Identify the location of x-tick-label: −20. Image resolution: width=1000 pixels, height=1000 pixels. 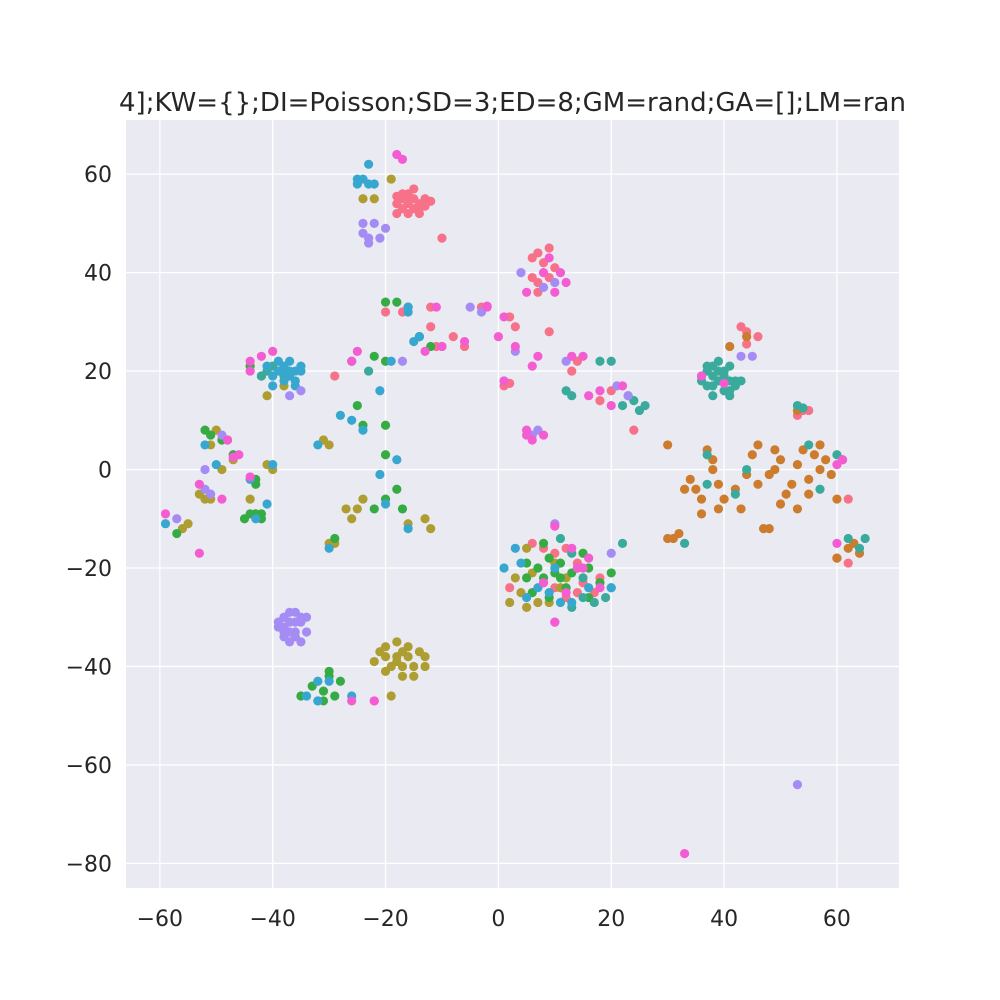
(385, 919).